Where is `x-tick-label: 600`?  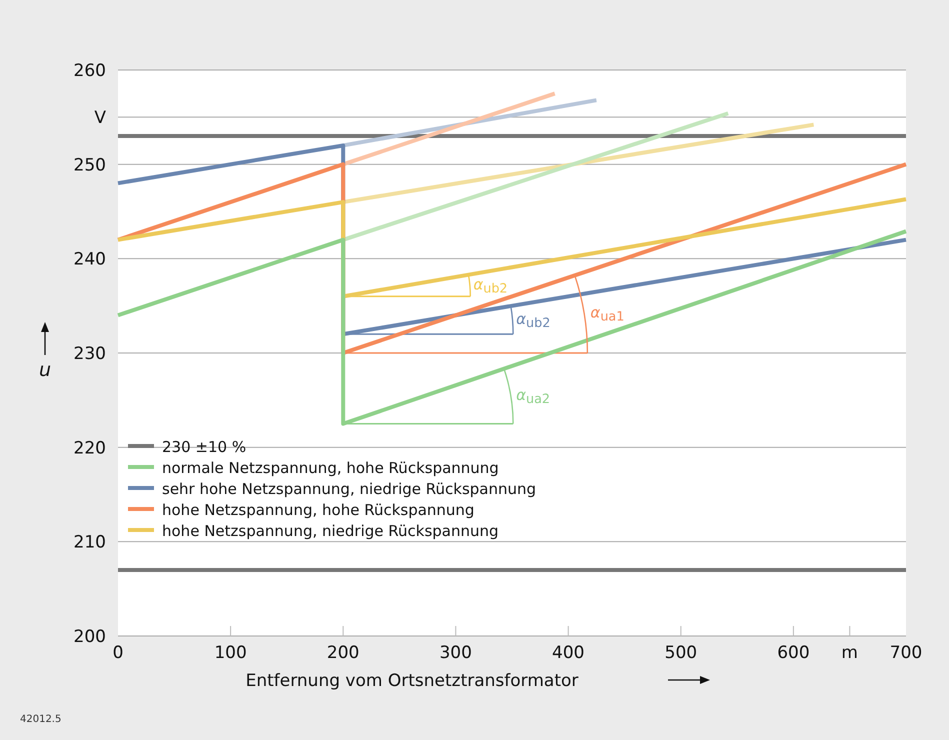
x-tick-label: 600 is located at coordinates (793, 653).